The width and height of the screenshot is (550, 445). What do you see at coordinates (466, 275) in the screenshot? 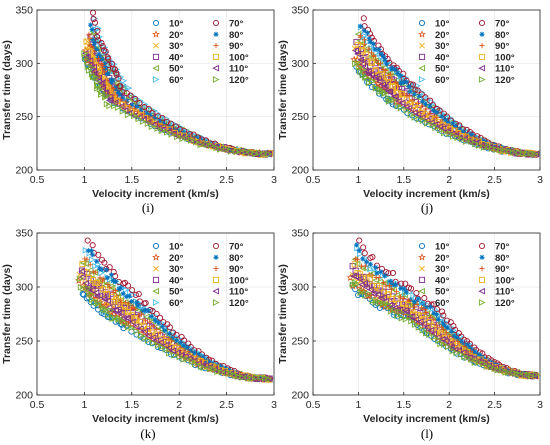
I see `legend: 10°20°30°40°50°60° 70°80°90°100°110°120°` at bounding box center [466, 275].